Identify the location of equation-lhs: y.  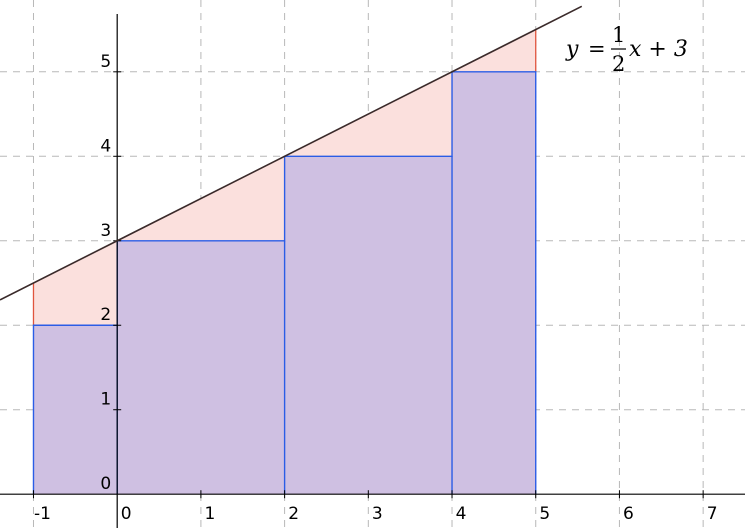
(572, 49).